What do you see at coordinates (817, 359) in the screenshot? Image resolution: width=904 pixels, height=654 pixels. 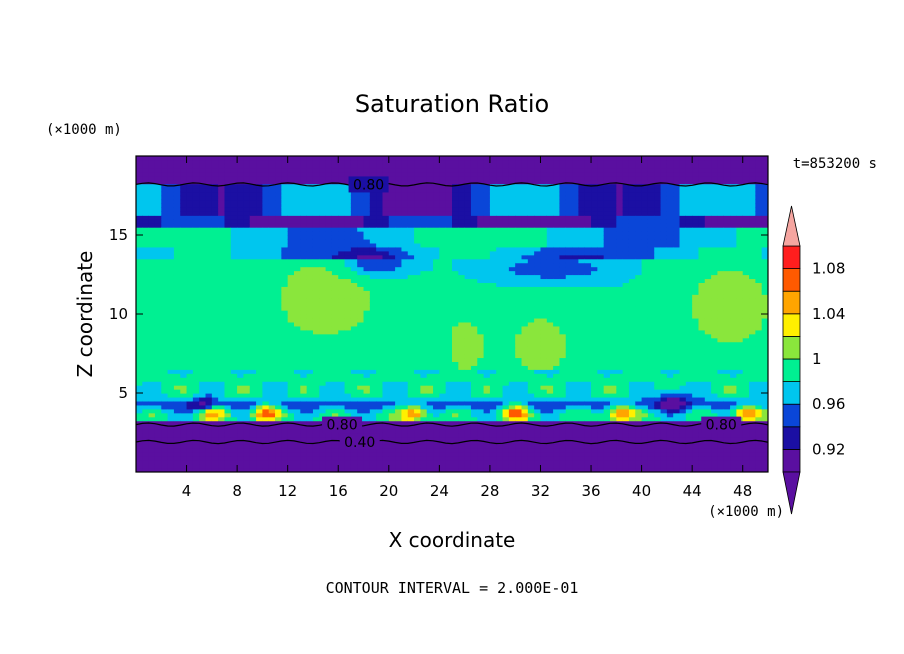 I see `colorbar-tick-label: 1` at bounding box center [817, 359].